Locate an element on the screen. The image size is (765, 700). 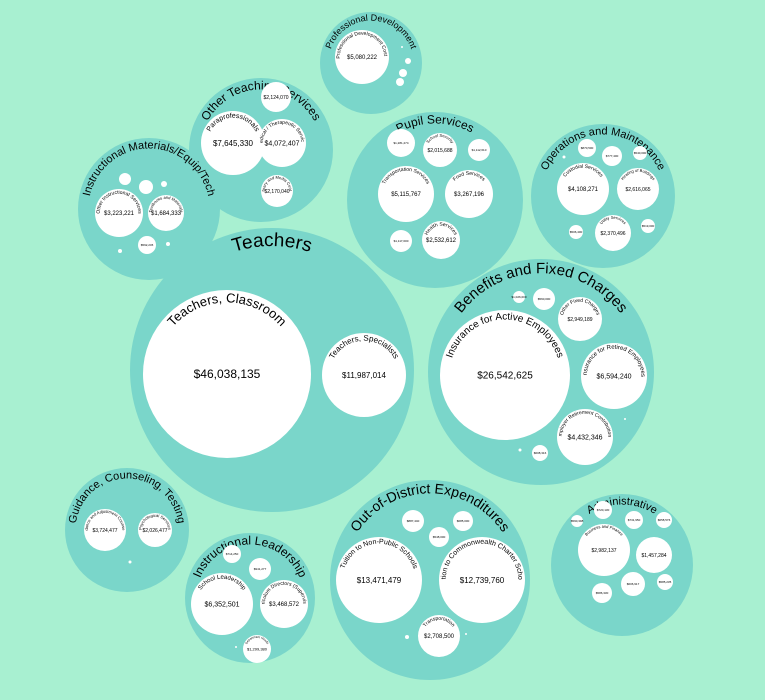
leaf-value-label: $608,316 is located at coordinates (540, 453).